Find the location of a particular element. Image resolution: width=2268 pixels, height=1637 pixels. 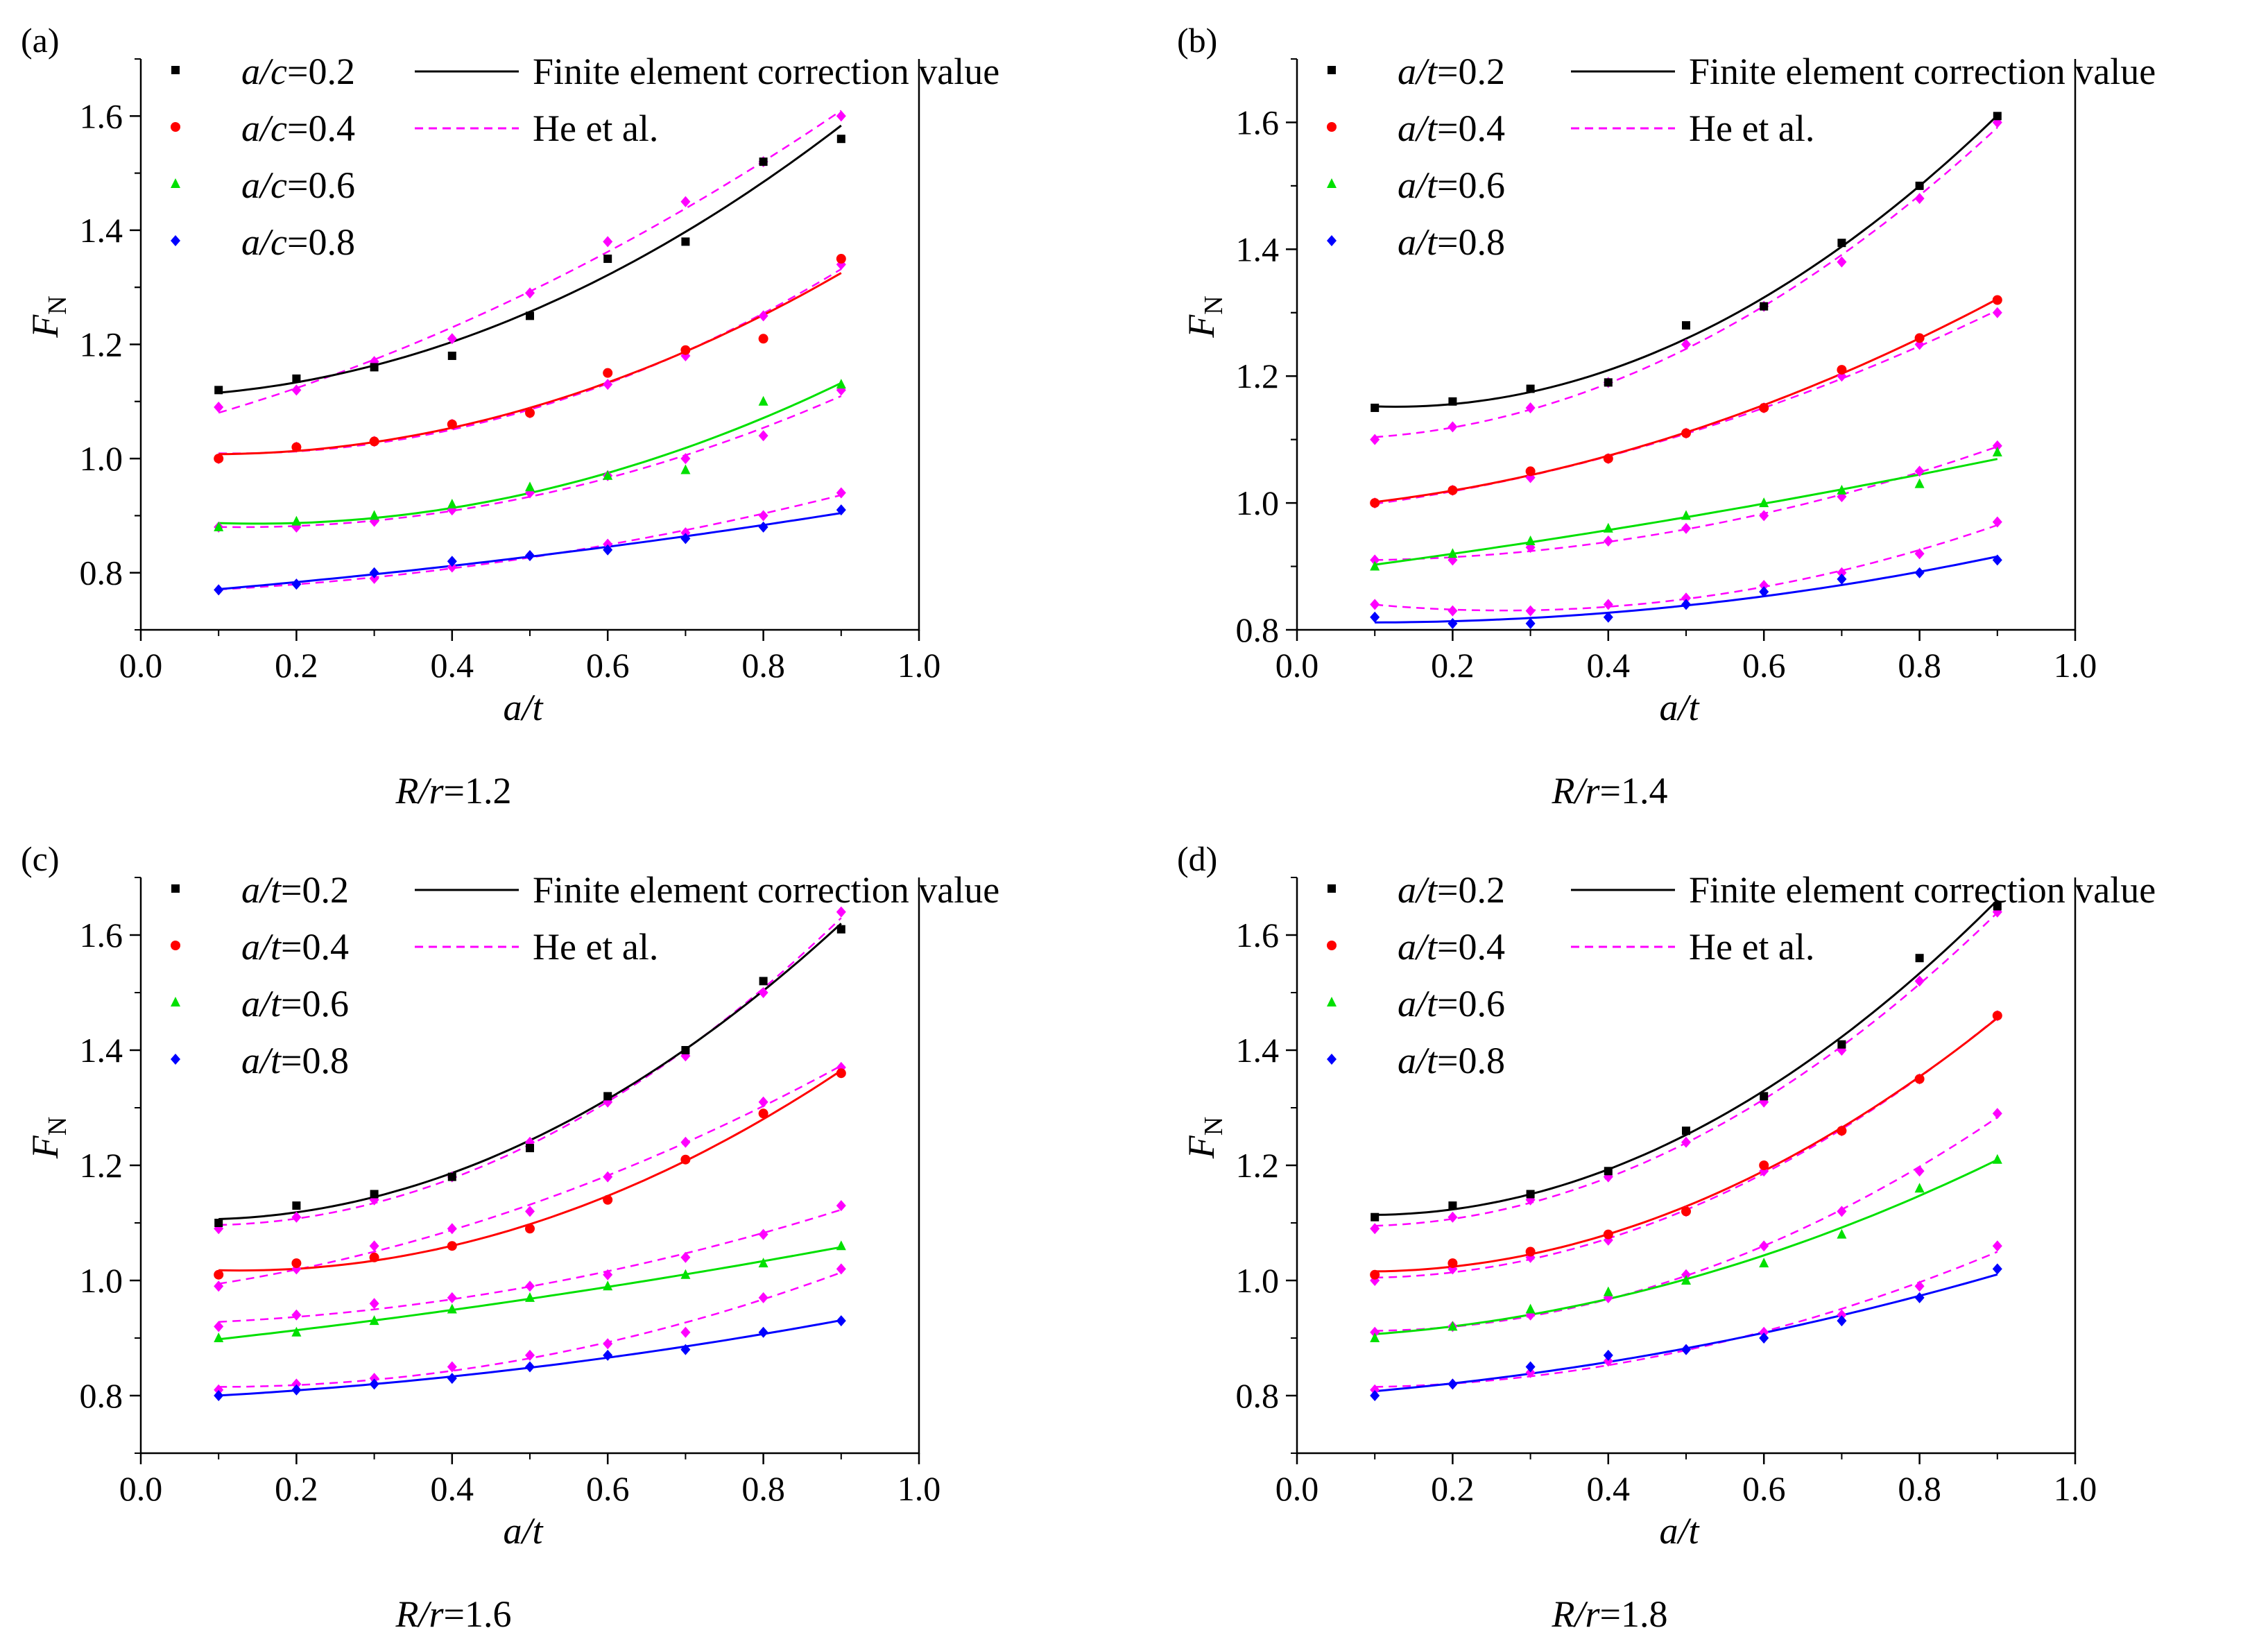

x-tick-label: 0.8 is located at coordinates (1919, 1488).